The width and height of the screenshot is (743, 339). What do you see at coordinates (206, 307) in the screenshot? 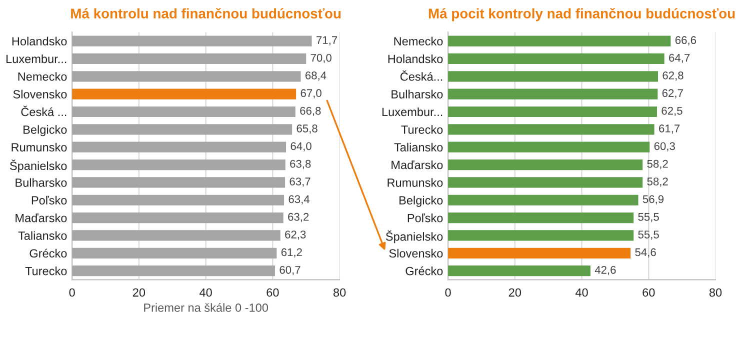
I see `x-axis-title: Priemer na škále 0 -100` at bounding box center [206, 307].